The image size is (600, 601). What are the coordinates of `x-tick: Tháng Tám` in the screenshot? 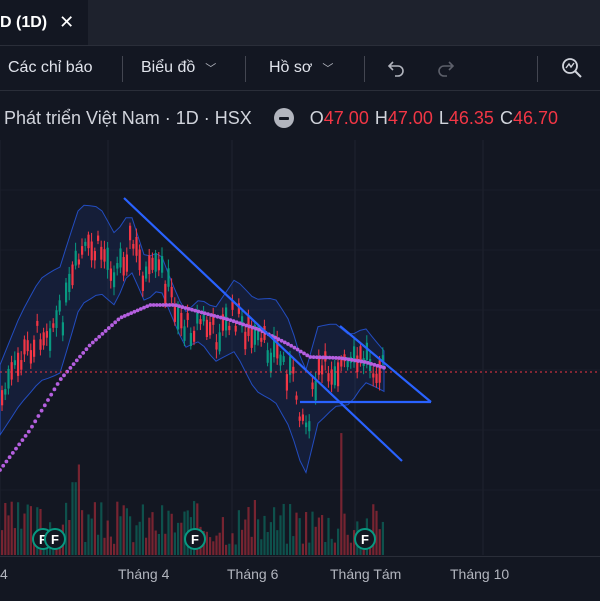 It's located at (366, 574).